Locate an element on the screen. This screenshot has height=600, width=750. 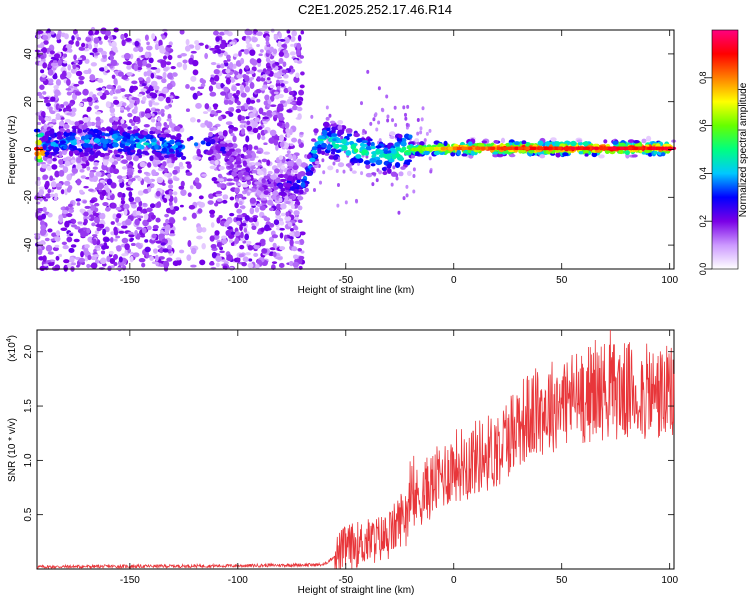
snr-x-tick-label: 100 is located at coordinates (669, 580).